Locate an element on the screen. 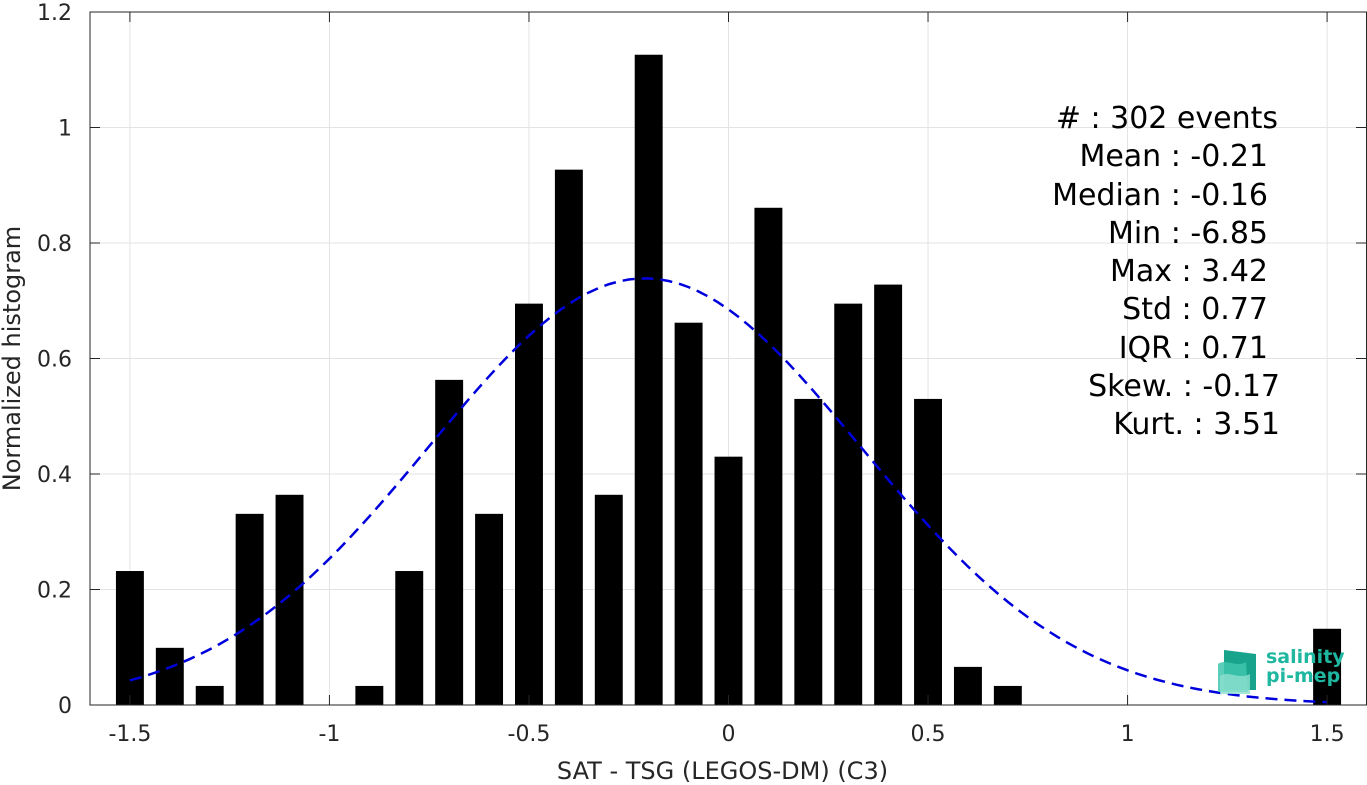  x-tick-label: 1 is located at coordinates (1128, 734).